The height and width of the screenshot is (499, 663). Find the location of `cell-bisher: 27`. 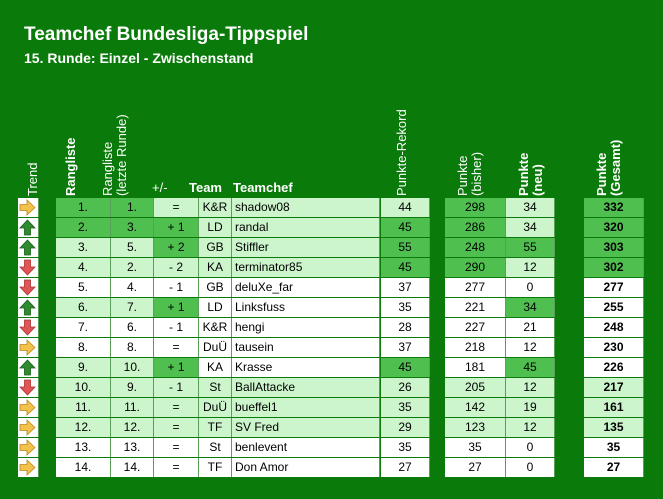

cell-bisher: 27 is located at coordinates (475, 467).